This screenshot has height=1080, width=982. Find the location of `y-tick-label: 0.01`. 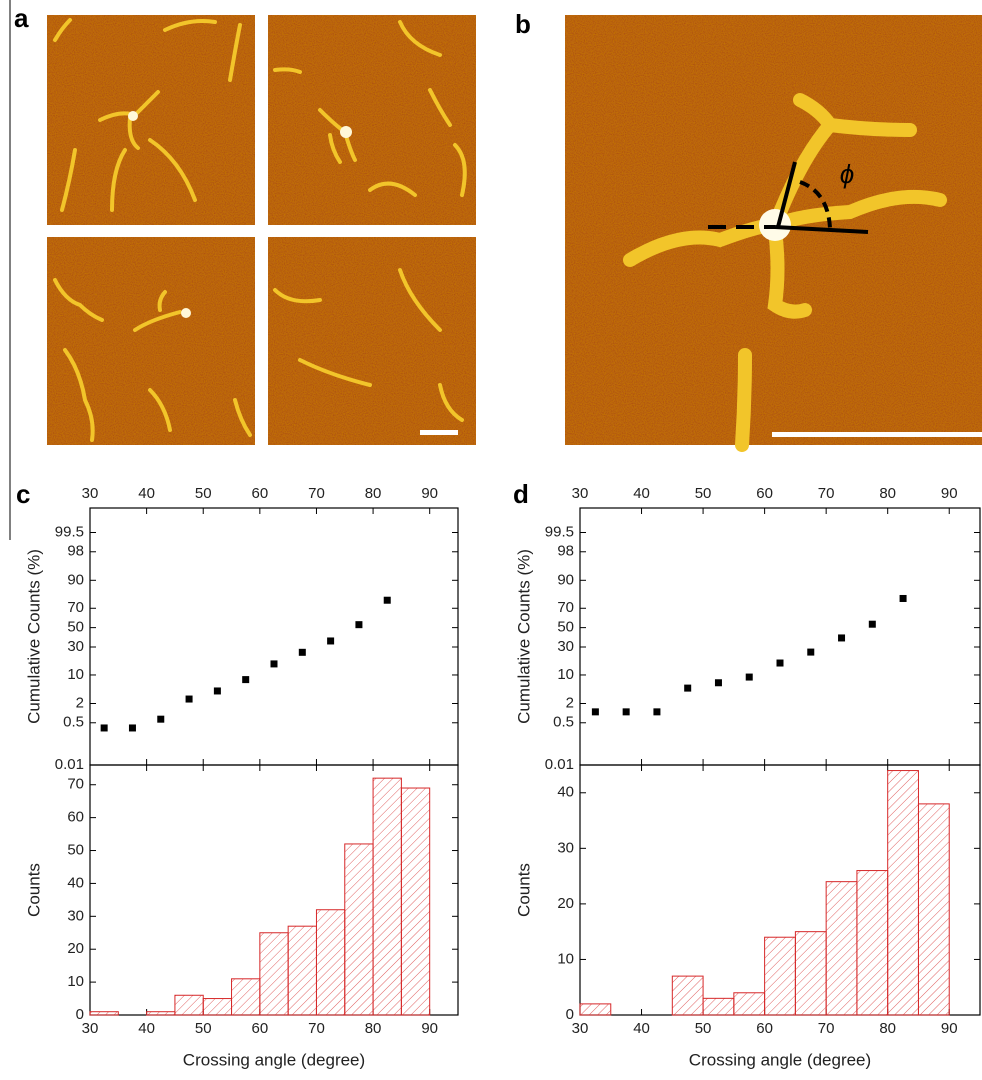

y-tick-label: 0.01 is located at coordinates (69, 764).